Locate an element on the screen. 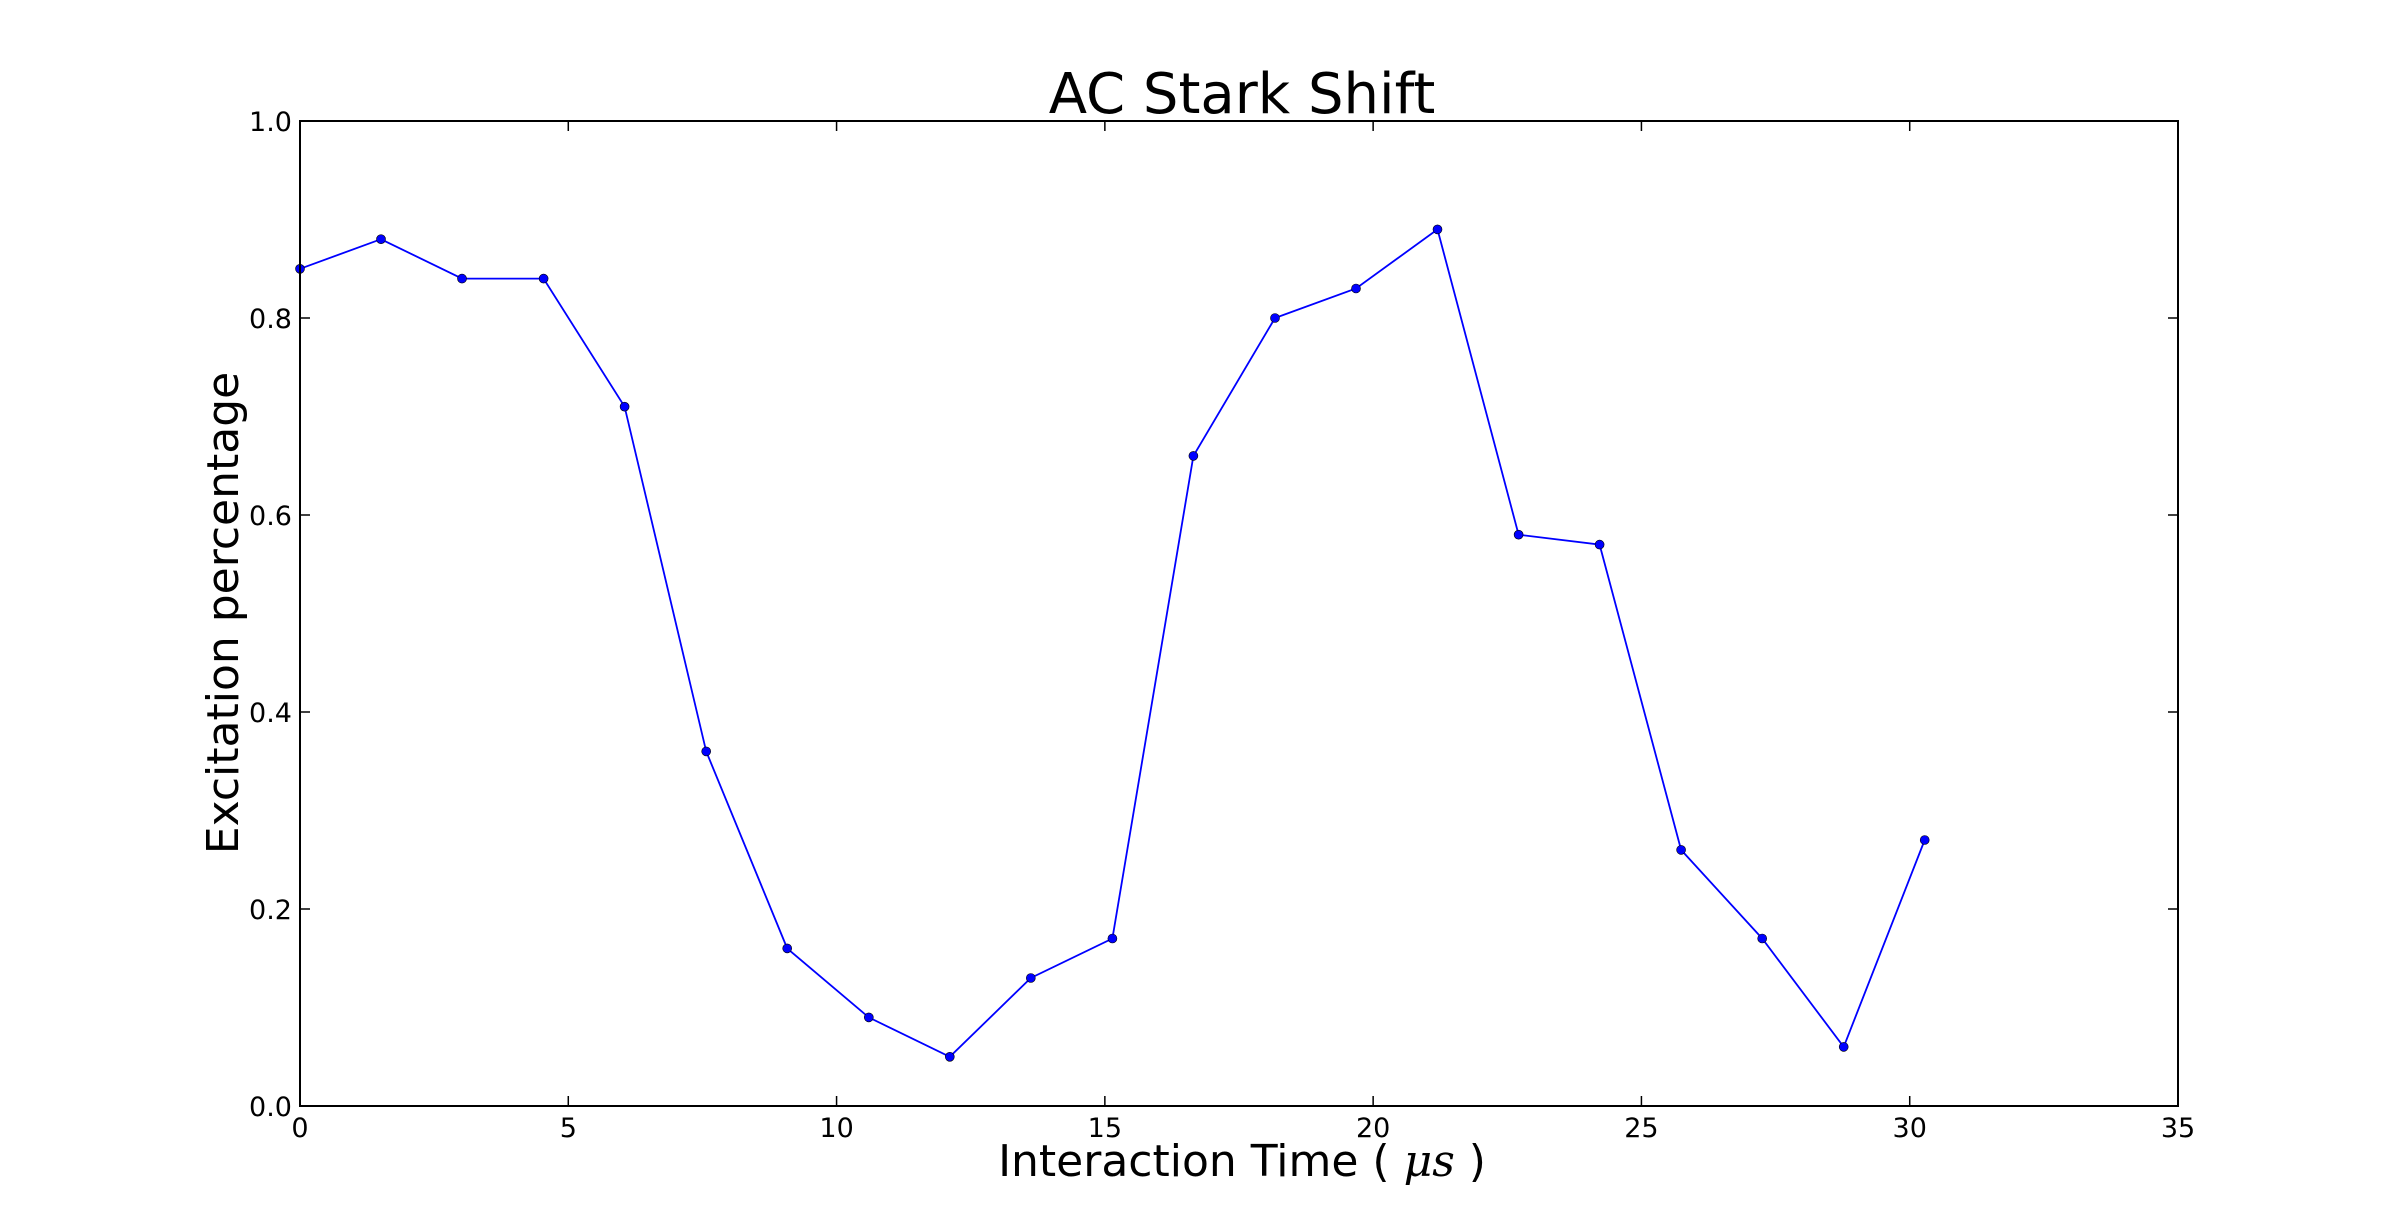 The width and height of the screenshot is (2400, 1218). x-tick-label: 15 is located at coordinates (1105, 1128).